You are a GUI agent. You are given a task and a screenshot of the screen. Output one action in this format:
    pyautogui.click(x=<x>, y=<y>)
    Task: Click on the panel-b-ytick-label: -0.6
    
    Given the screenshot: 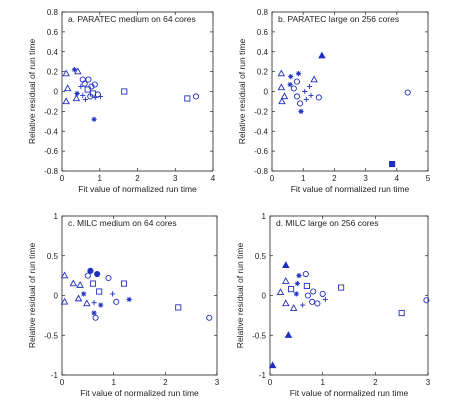 What is the action you would take?
    pyautogui.click(x=261, y=151)
    